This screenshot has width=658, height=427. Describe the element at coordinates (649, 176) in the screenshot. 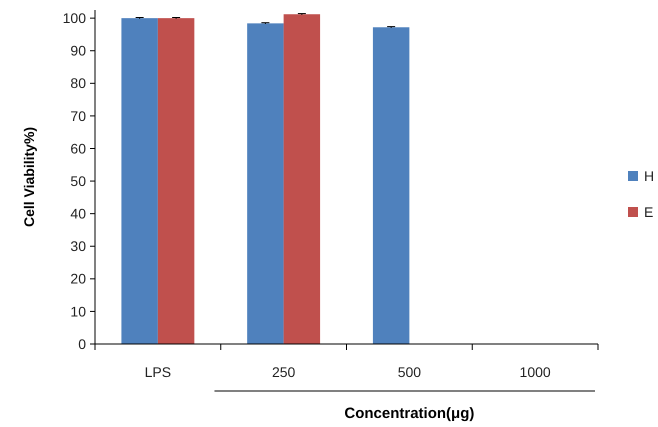

I see `legend-label: H` at that location.